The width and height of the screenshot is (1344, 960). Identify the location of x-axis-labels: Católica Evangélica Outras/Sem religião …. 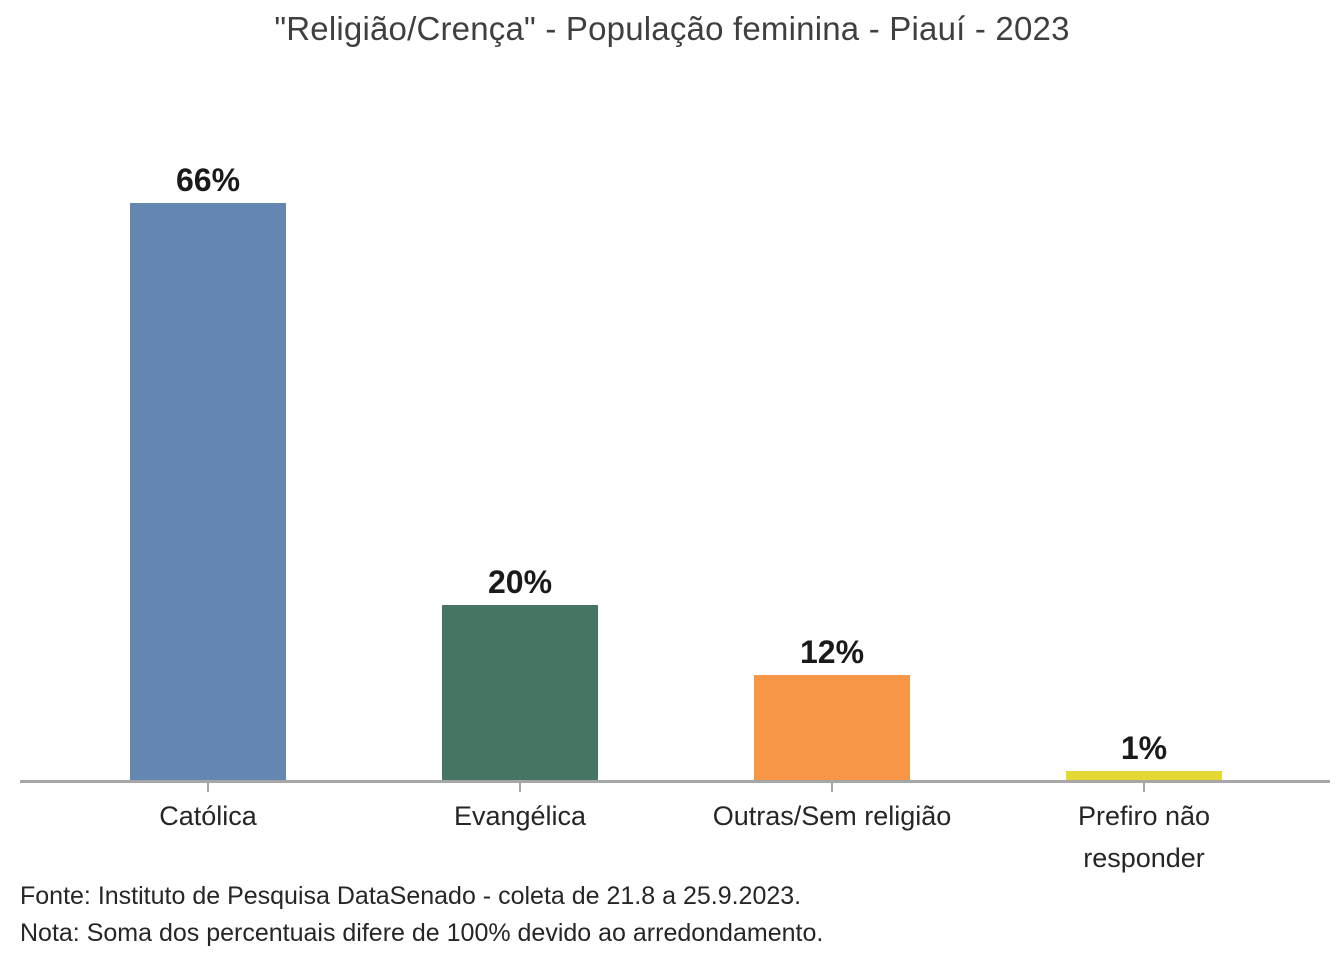
(676, 838).